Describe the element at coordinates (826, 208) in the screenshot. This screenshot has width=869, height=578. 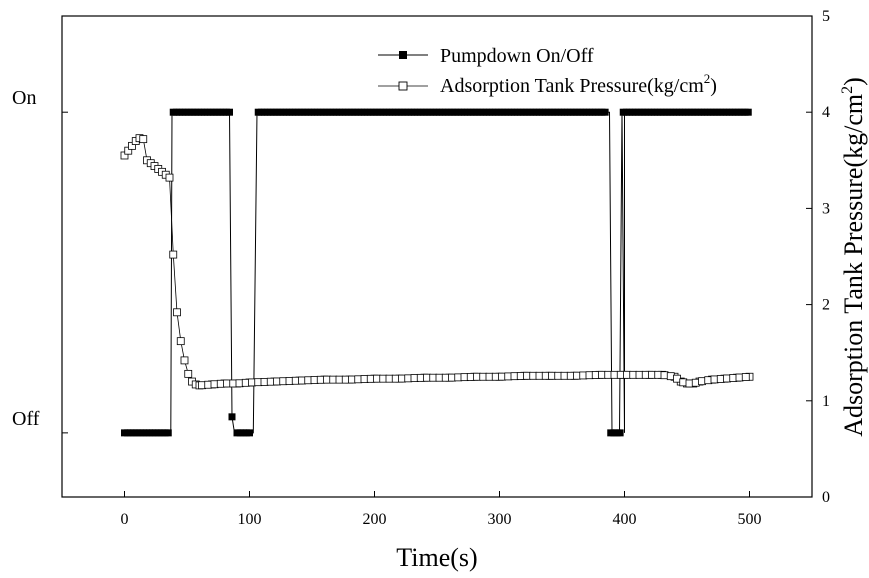
I see `y-right-tick-label: 3` at that location.